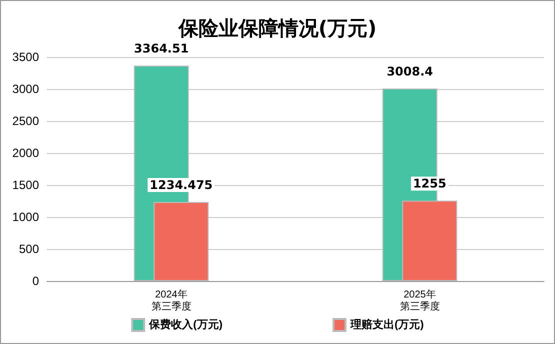 This screenshot has height=344, width=555. Describe the element at coordinates (26, 121) in the screenshot. I see `y-tick-label: 2500` at that location.